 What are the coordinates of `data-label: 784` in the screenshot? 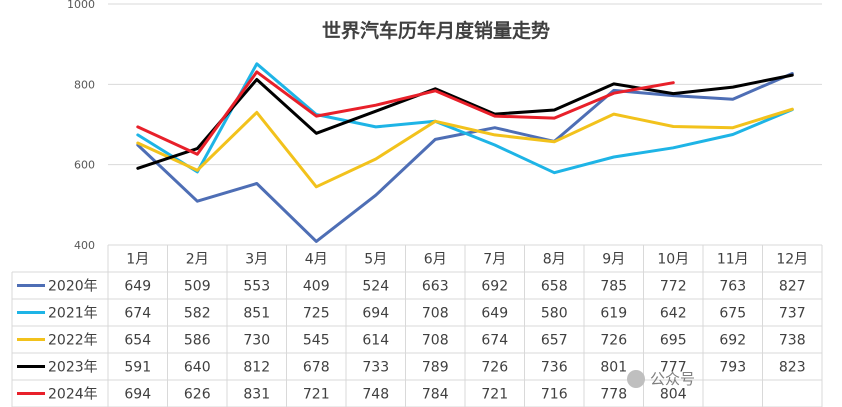 It's located at (435, 395).